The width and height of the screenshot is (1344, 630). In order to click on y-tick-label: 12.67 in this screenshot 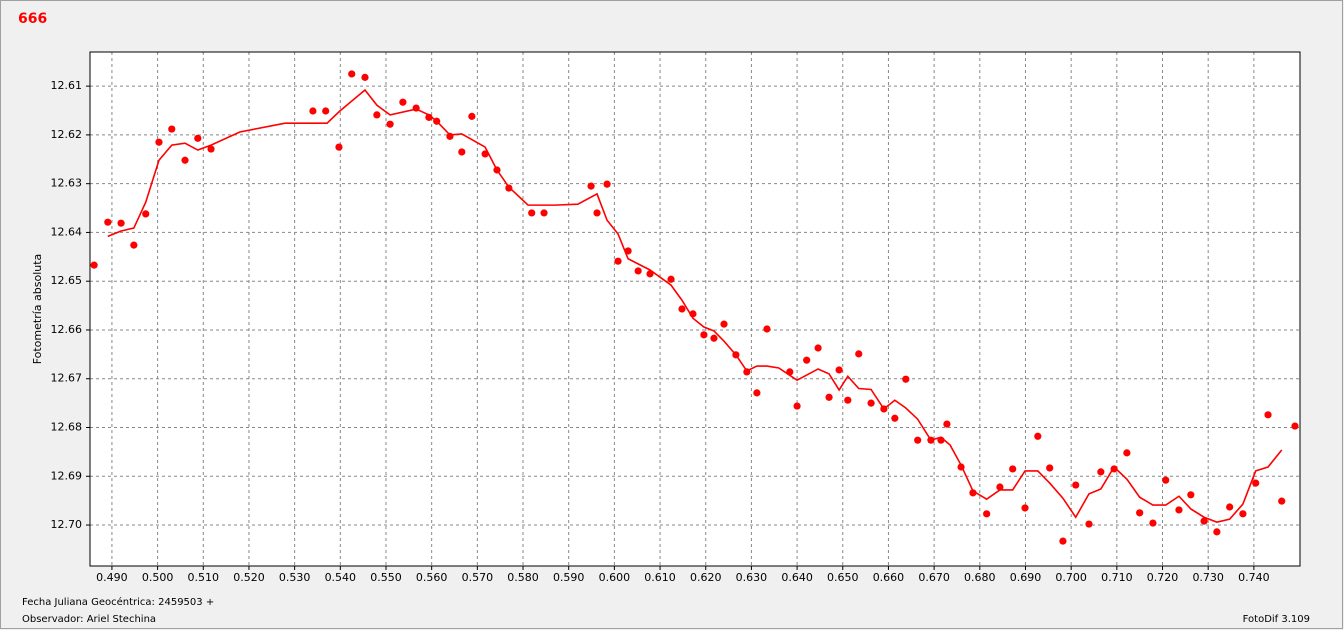, I will do `click(67, 378)`.